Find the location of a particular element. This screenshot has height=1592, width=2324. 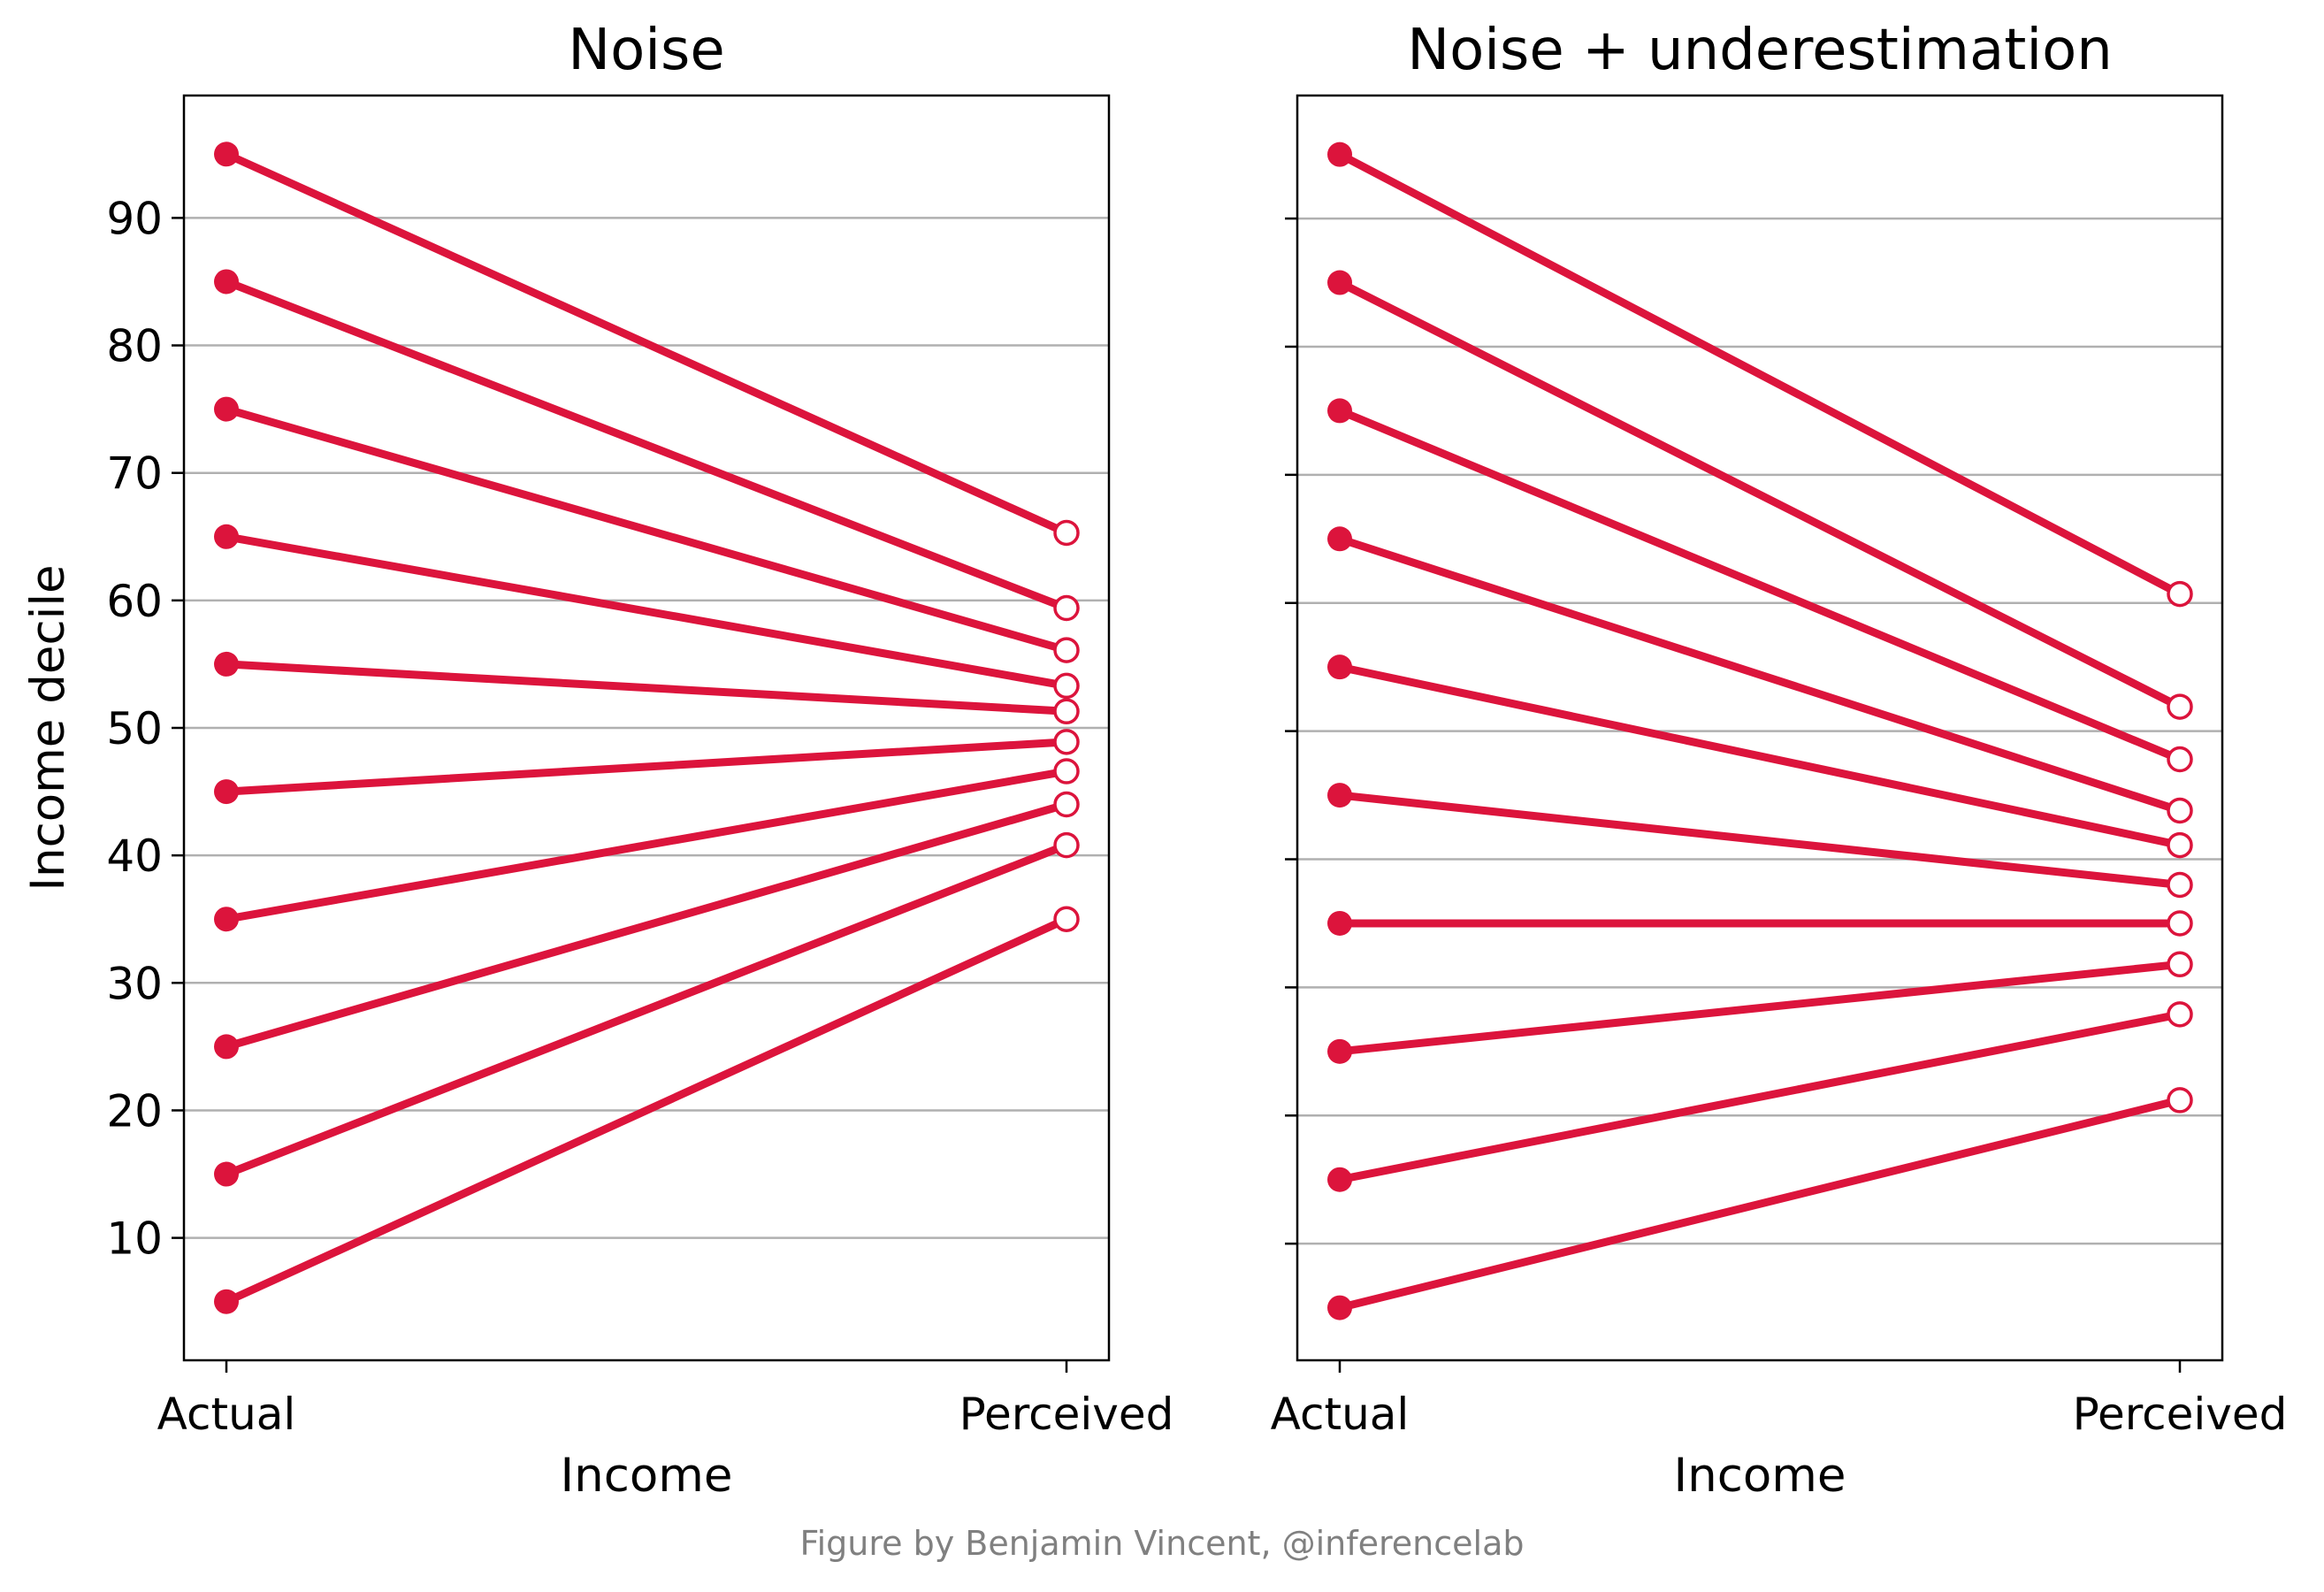

y-tick-label: 70 is located at coordinates (134, 474).